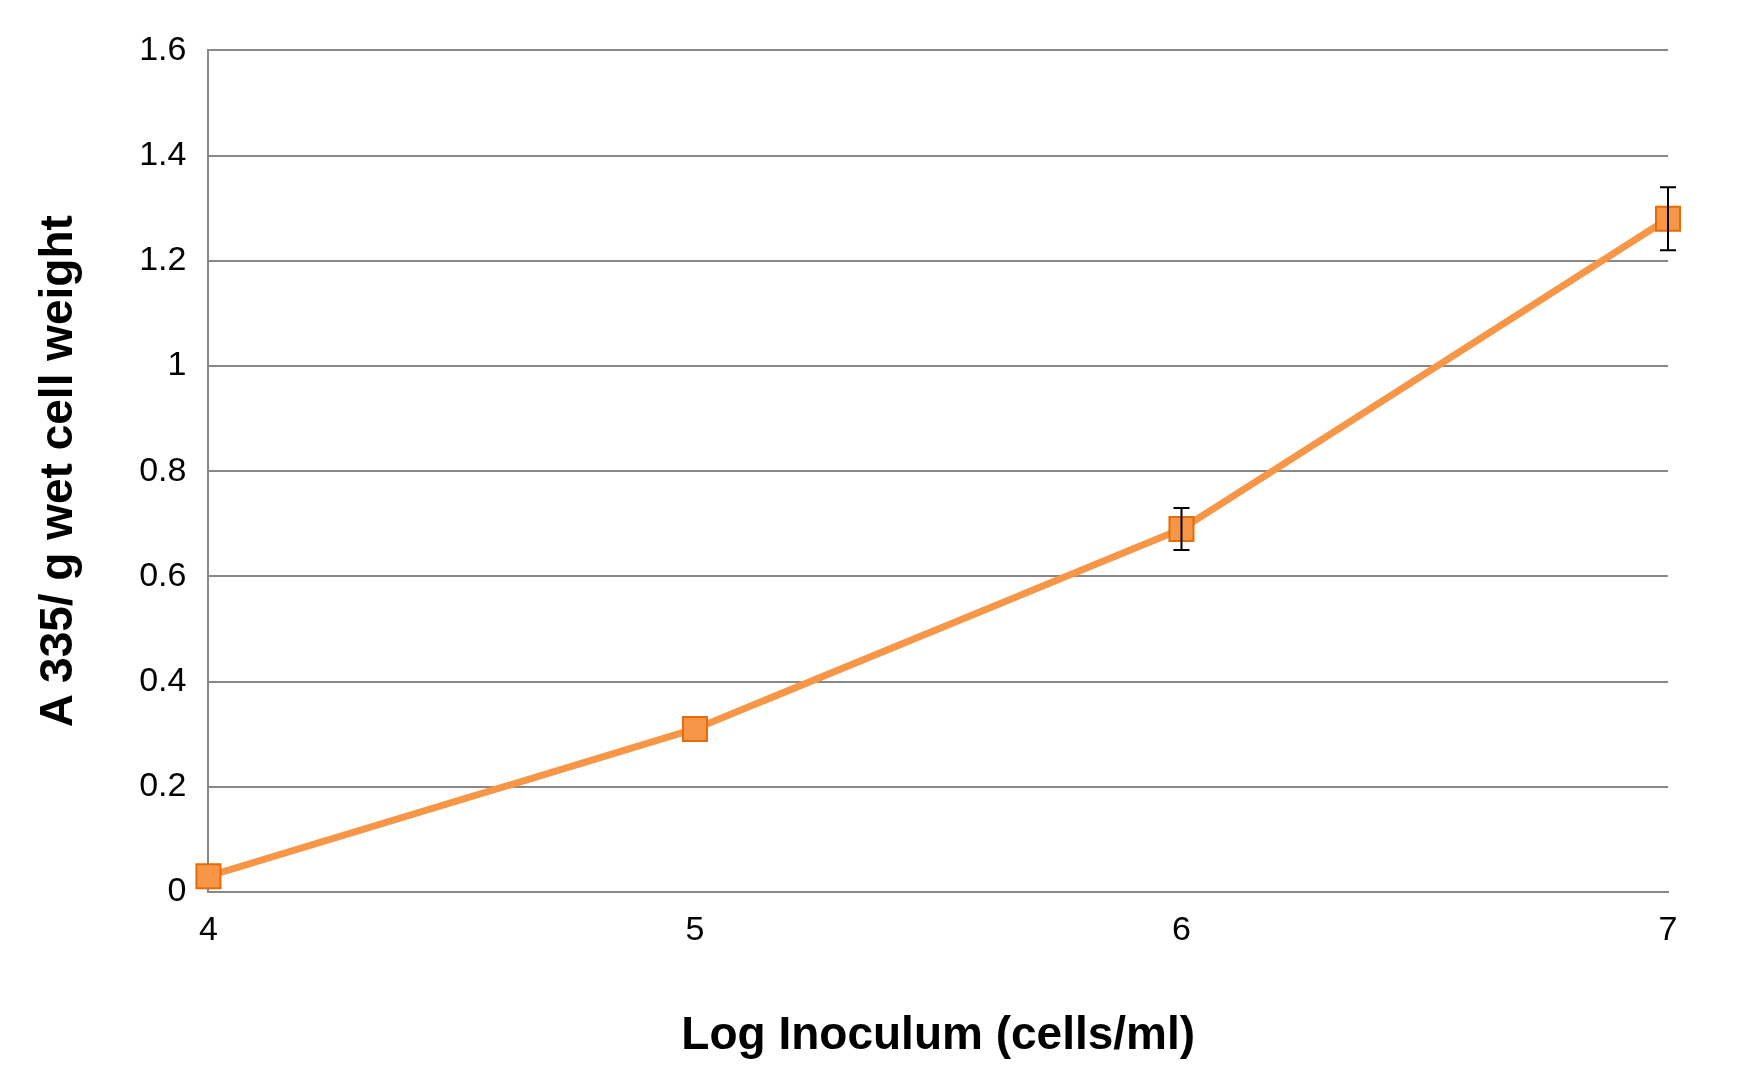 The width and height of the screenshot is (1745, 1091). I want to click on x-axis-title: Log Inoculum (cells/ml), so click(938, 1033).